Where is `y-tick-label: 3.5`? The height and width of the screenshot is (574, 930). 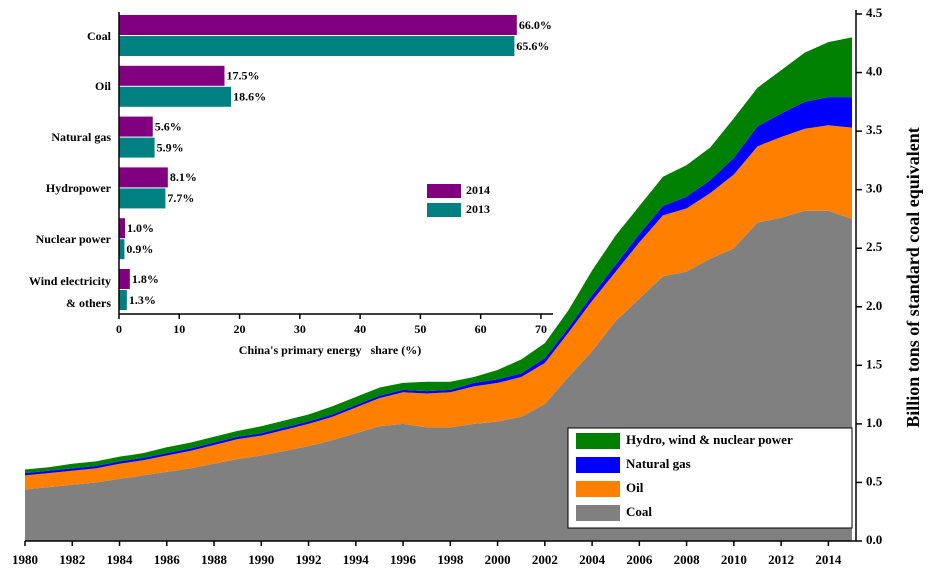 y-tick-label: 3.5 is located at coordinates (874, 129).